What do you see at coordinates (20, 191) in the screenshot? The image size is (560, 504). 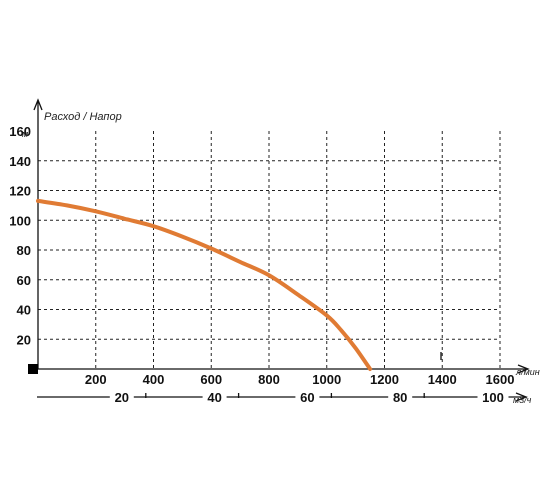 I see `y-tick-label: 120` at bounding box center [20, 191].